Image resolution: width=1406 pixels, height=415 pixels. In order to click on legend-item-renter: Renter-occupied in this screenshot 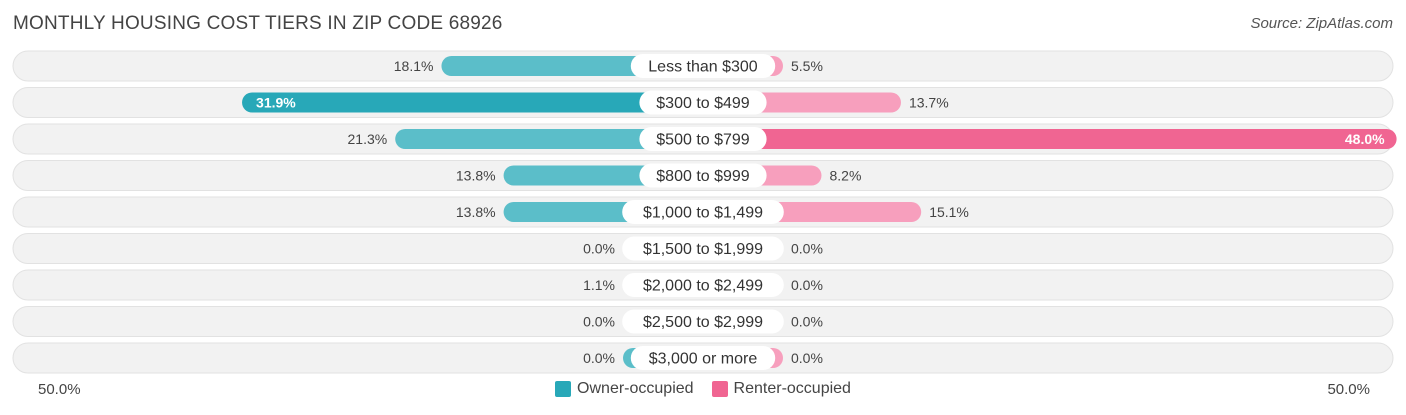, I will do `click(781, 389)`.